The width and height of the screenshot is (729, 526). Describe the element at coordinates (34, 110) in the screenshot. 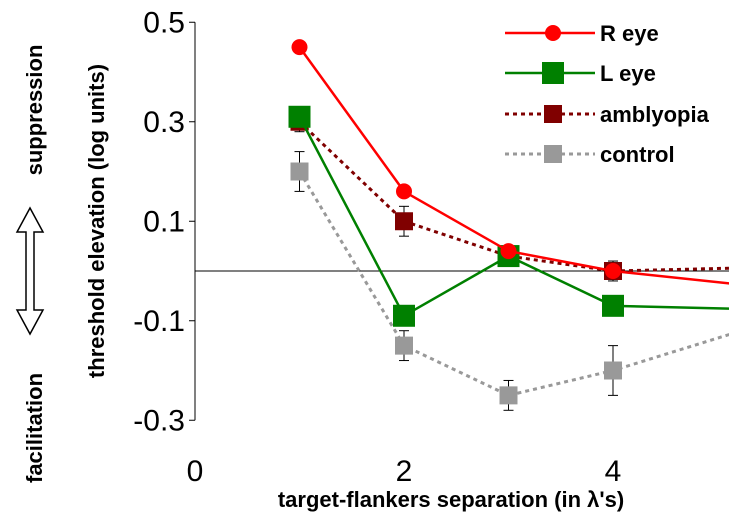

I see `suppression-label: suppression` at that location.